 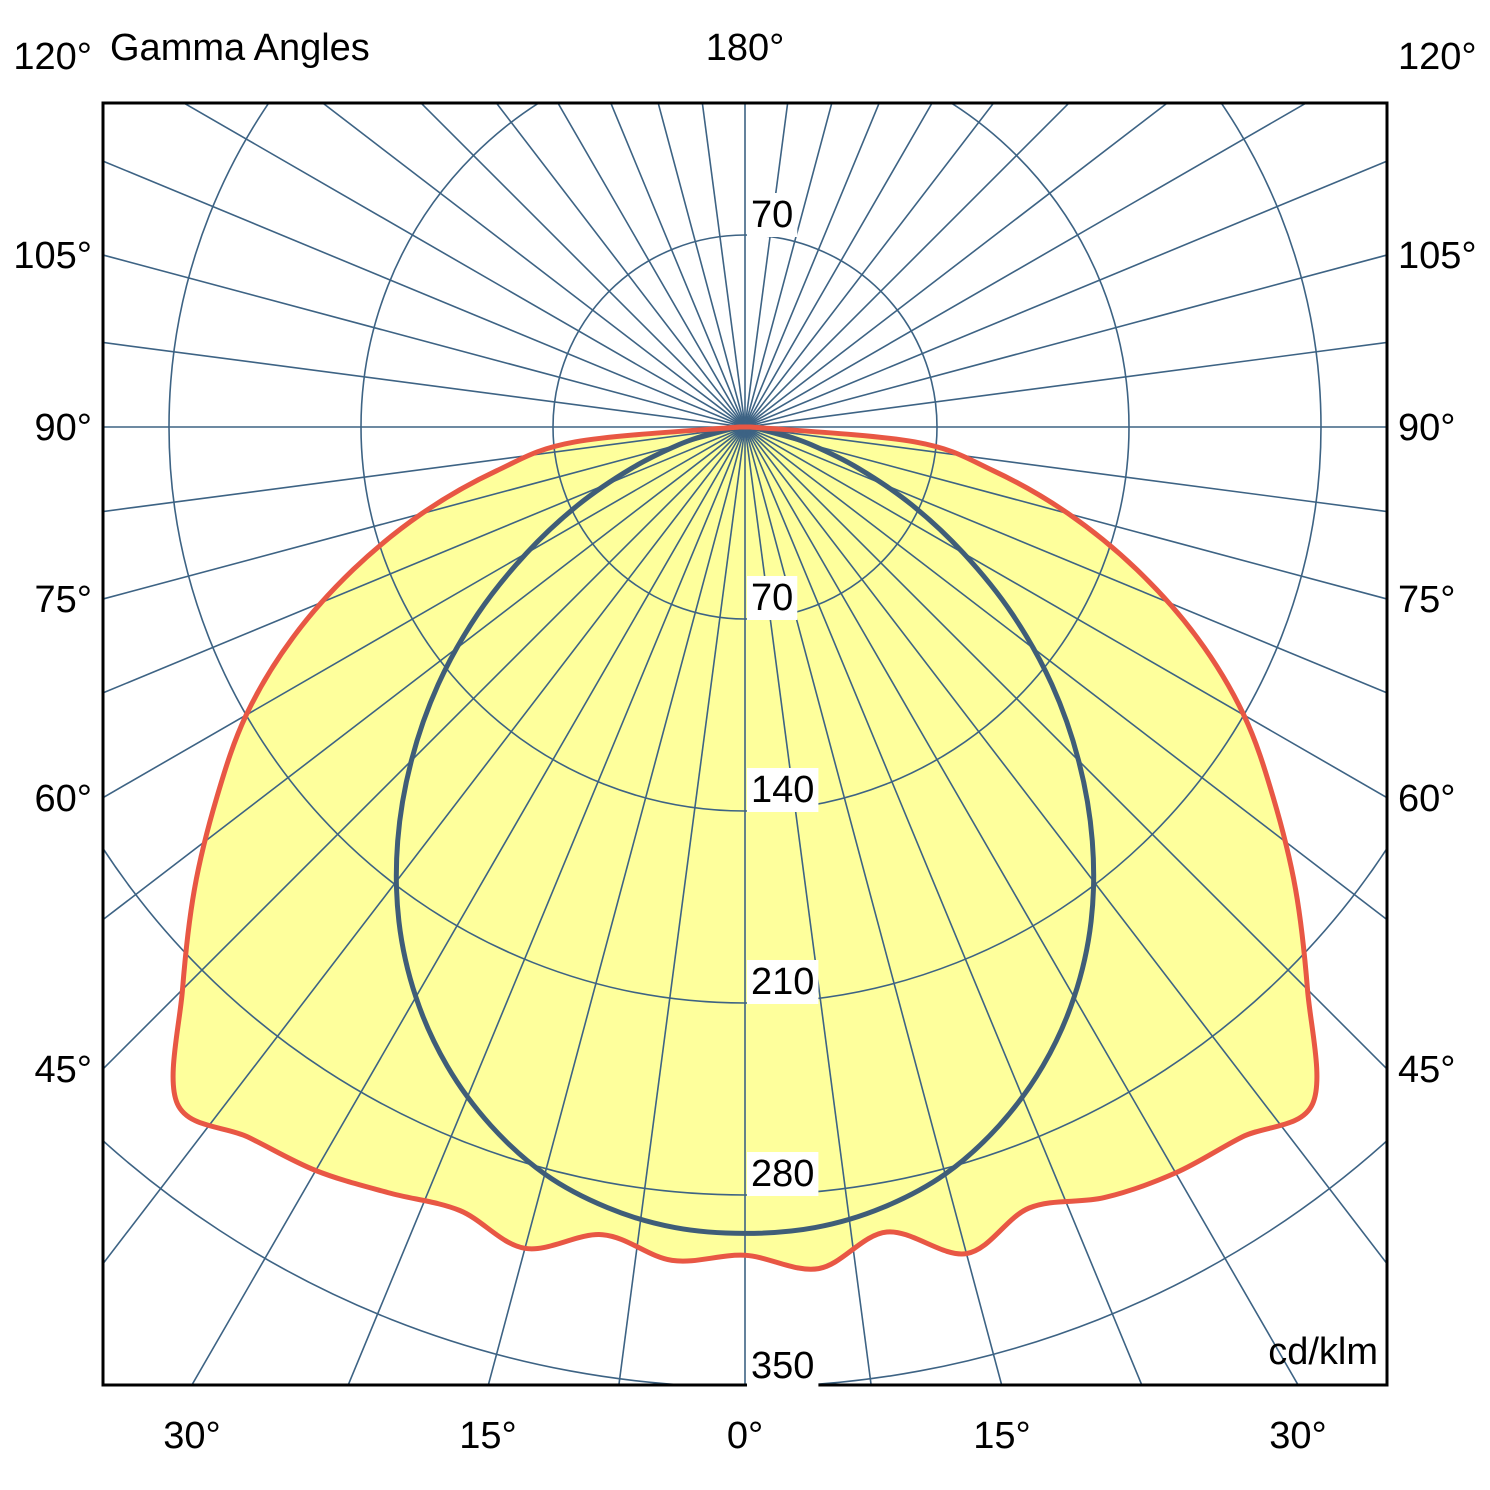 I want to click on angle-label-left: 90°, so click(x=63, y=428).